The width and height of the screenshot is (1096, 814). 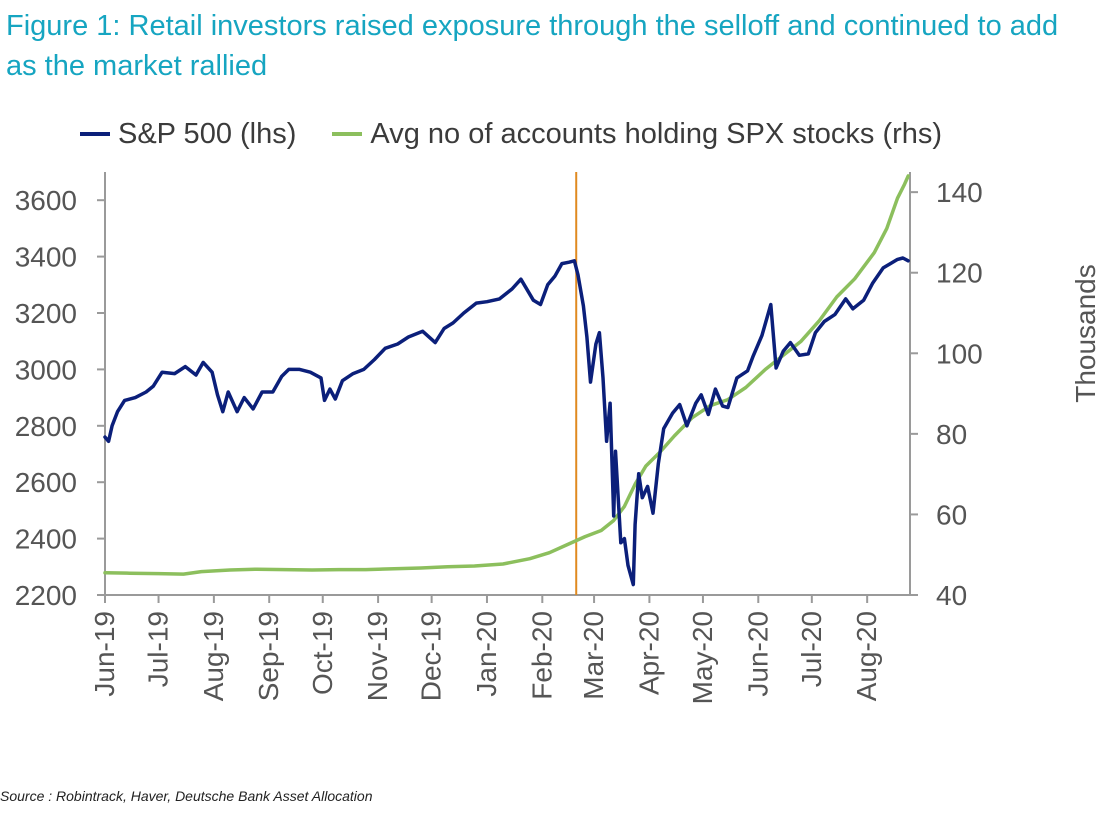 What do you see at coordinates (951, 434) in the screenshot?
I see `y-right-tick-label: 80` at bounding box center [951, 434].